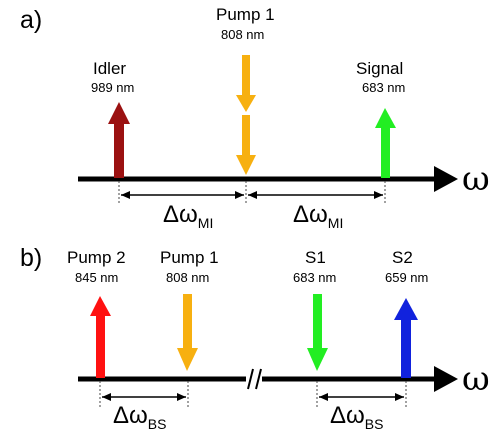  I want to click on panel-b-omega-symbol: ω, so click(476, 379).